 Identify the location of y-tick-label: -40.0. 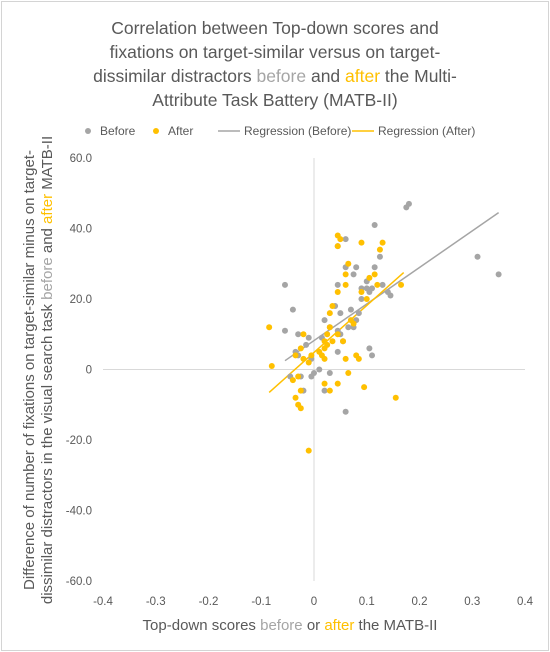
(79, 512).